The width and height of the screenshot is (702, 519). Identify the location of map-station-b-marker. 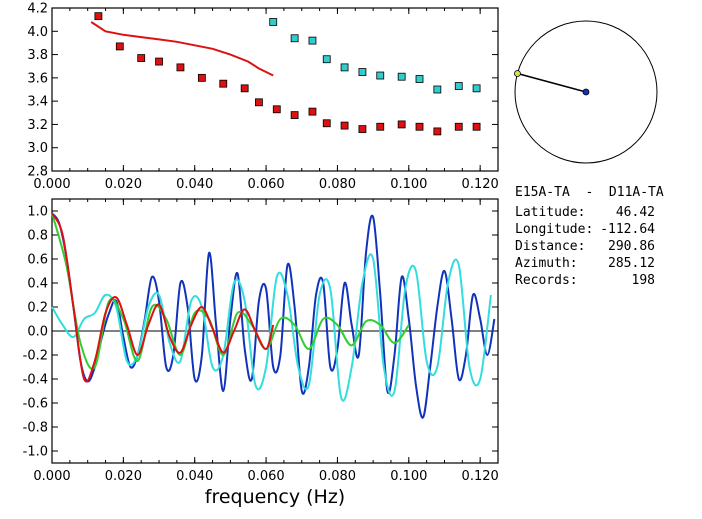
(586, 92).